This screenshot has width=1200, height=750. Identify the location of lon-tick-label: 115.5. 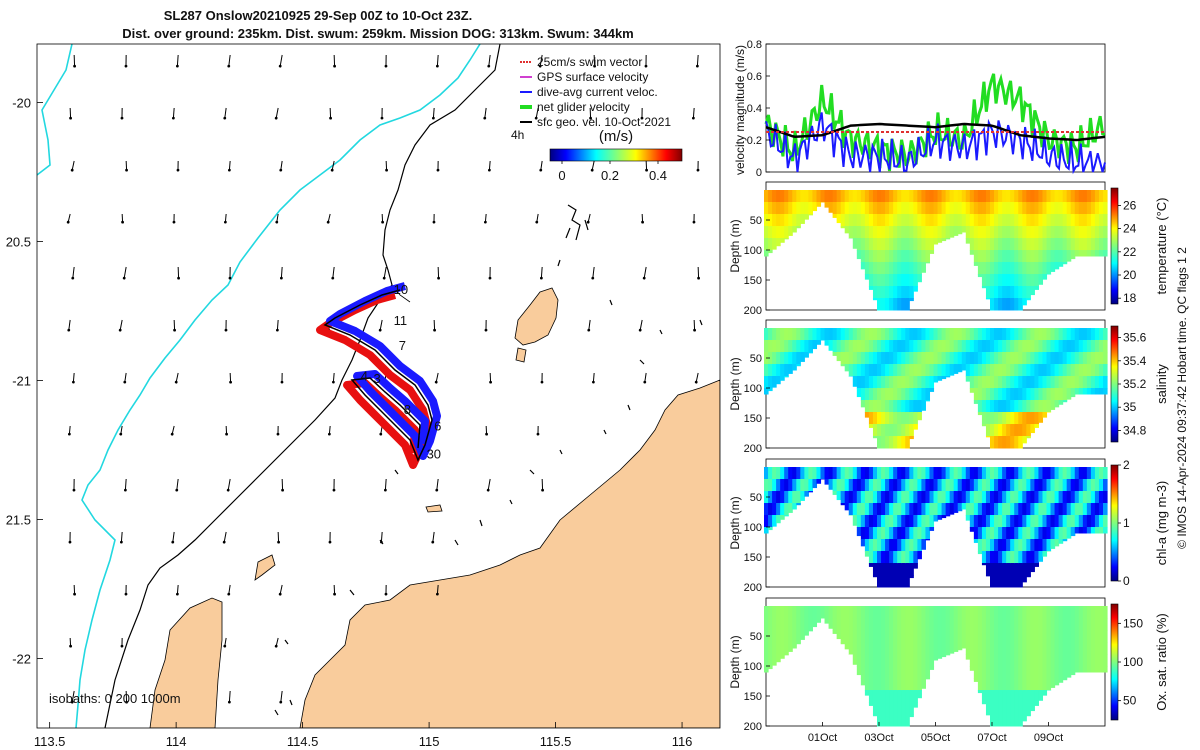
(556, 741).